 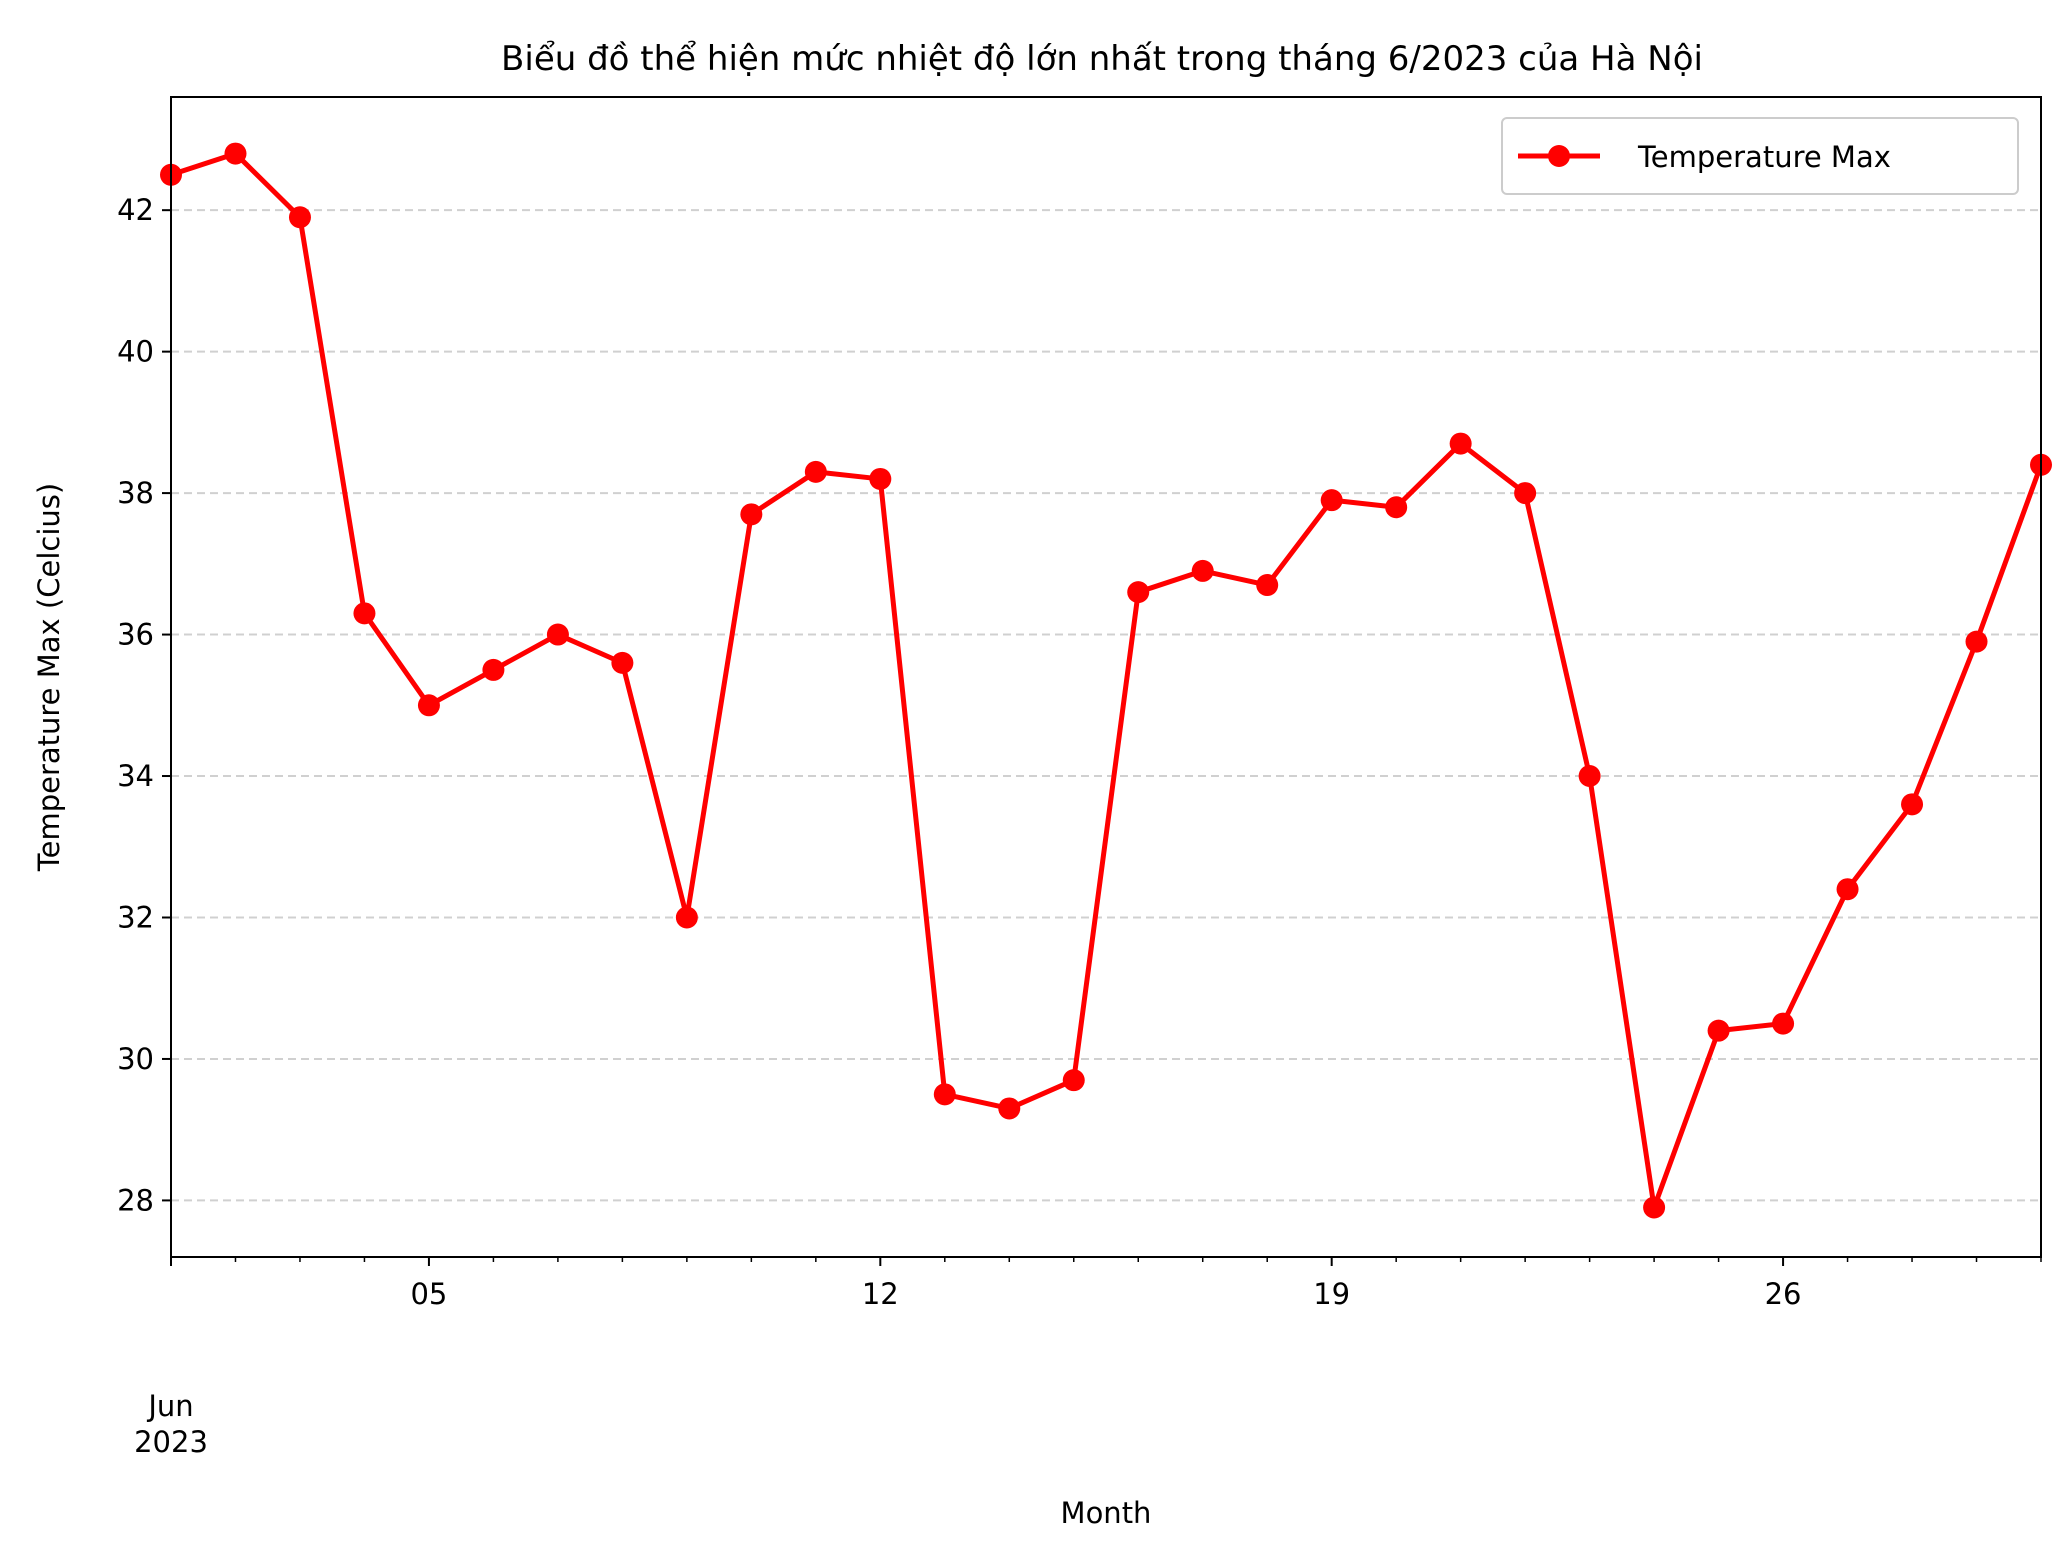 I want to click on x-tick-label: 05, so click(x=428, y=1294).